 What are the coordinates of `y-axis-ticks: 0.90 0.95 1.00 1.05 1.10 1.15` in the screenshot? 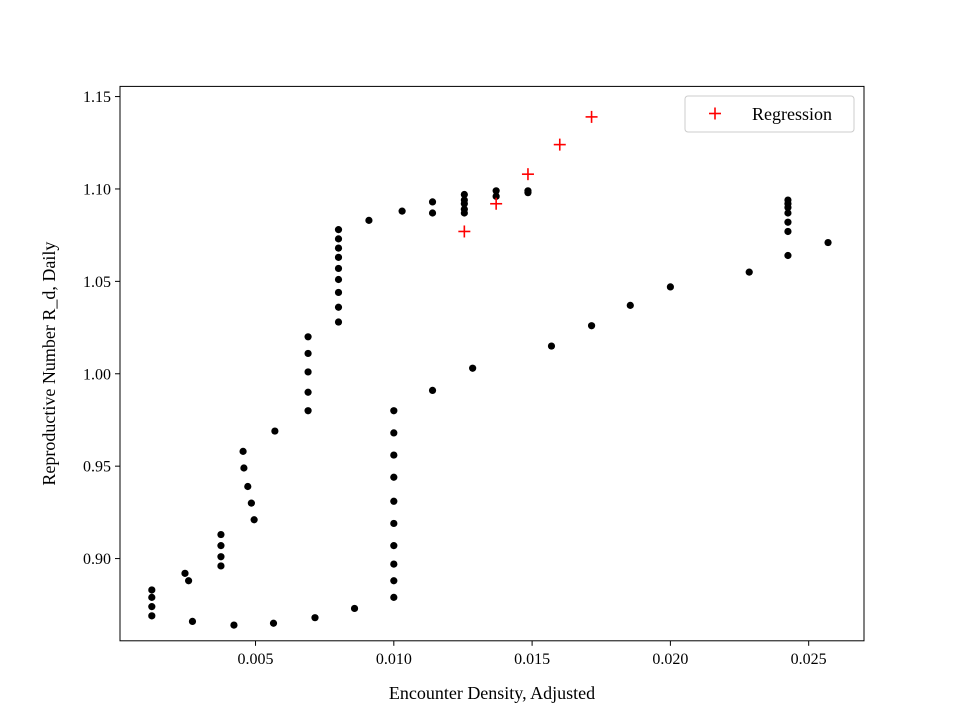 It's located at (101, 328).